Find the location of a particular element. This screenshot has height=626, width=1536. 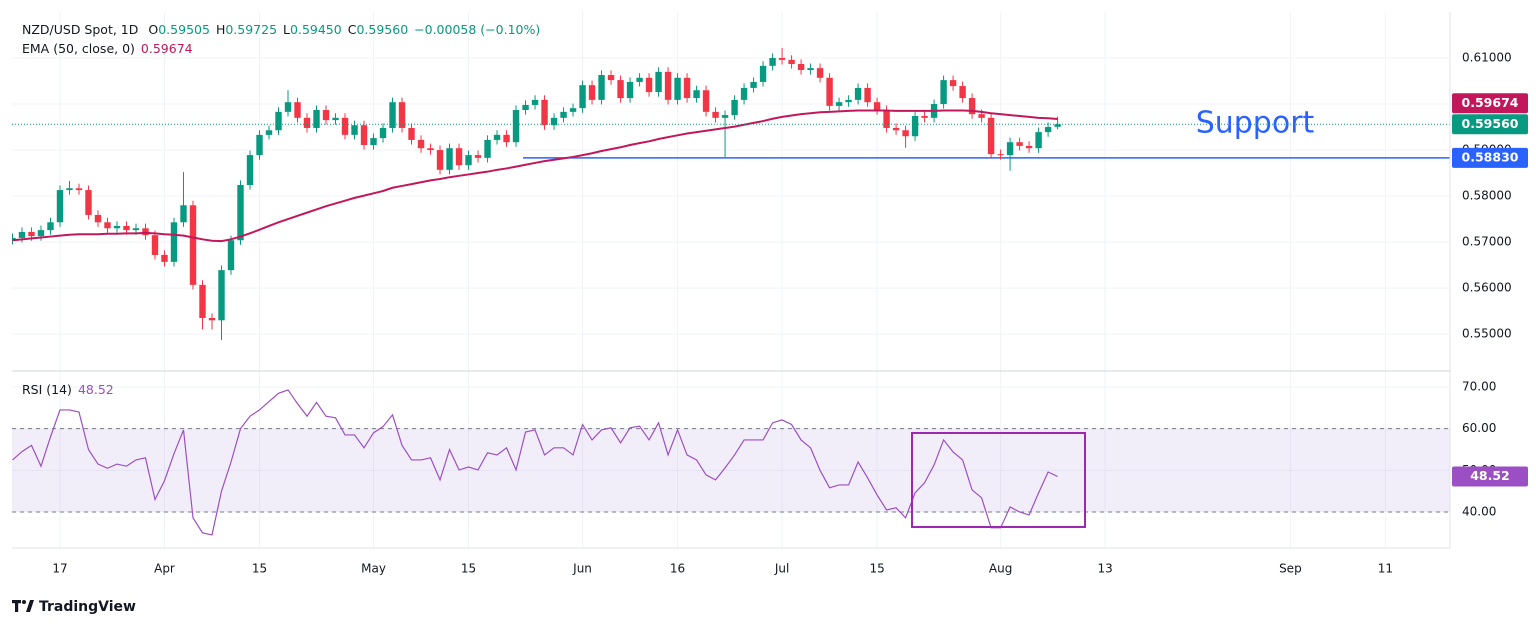

y-tick-label: 0.58000 is located at coordinates (1487, 196).